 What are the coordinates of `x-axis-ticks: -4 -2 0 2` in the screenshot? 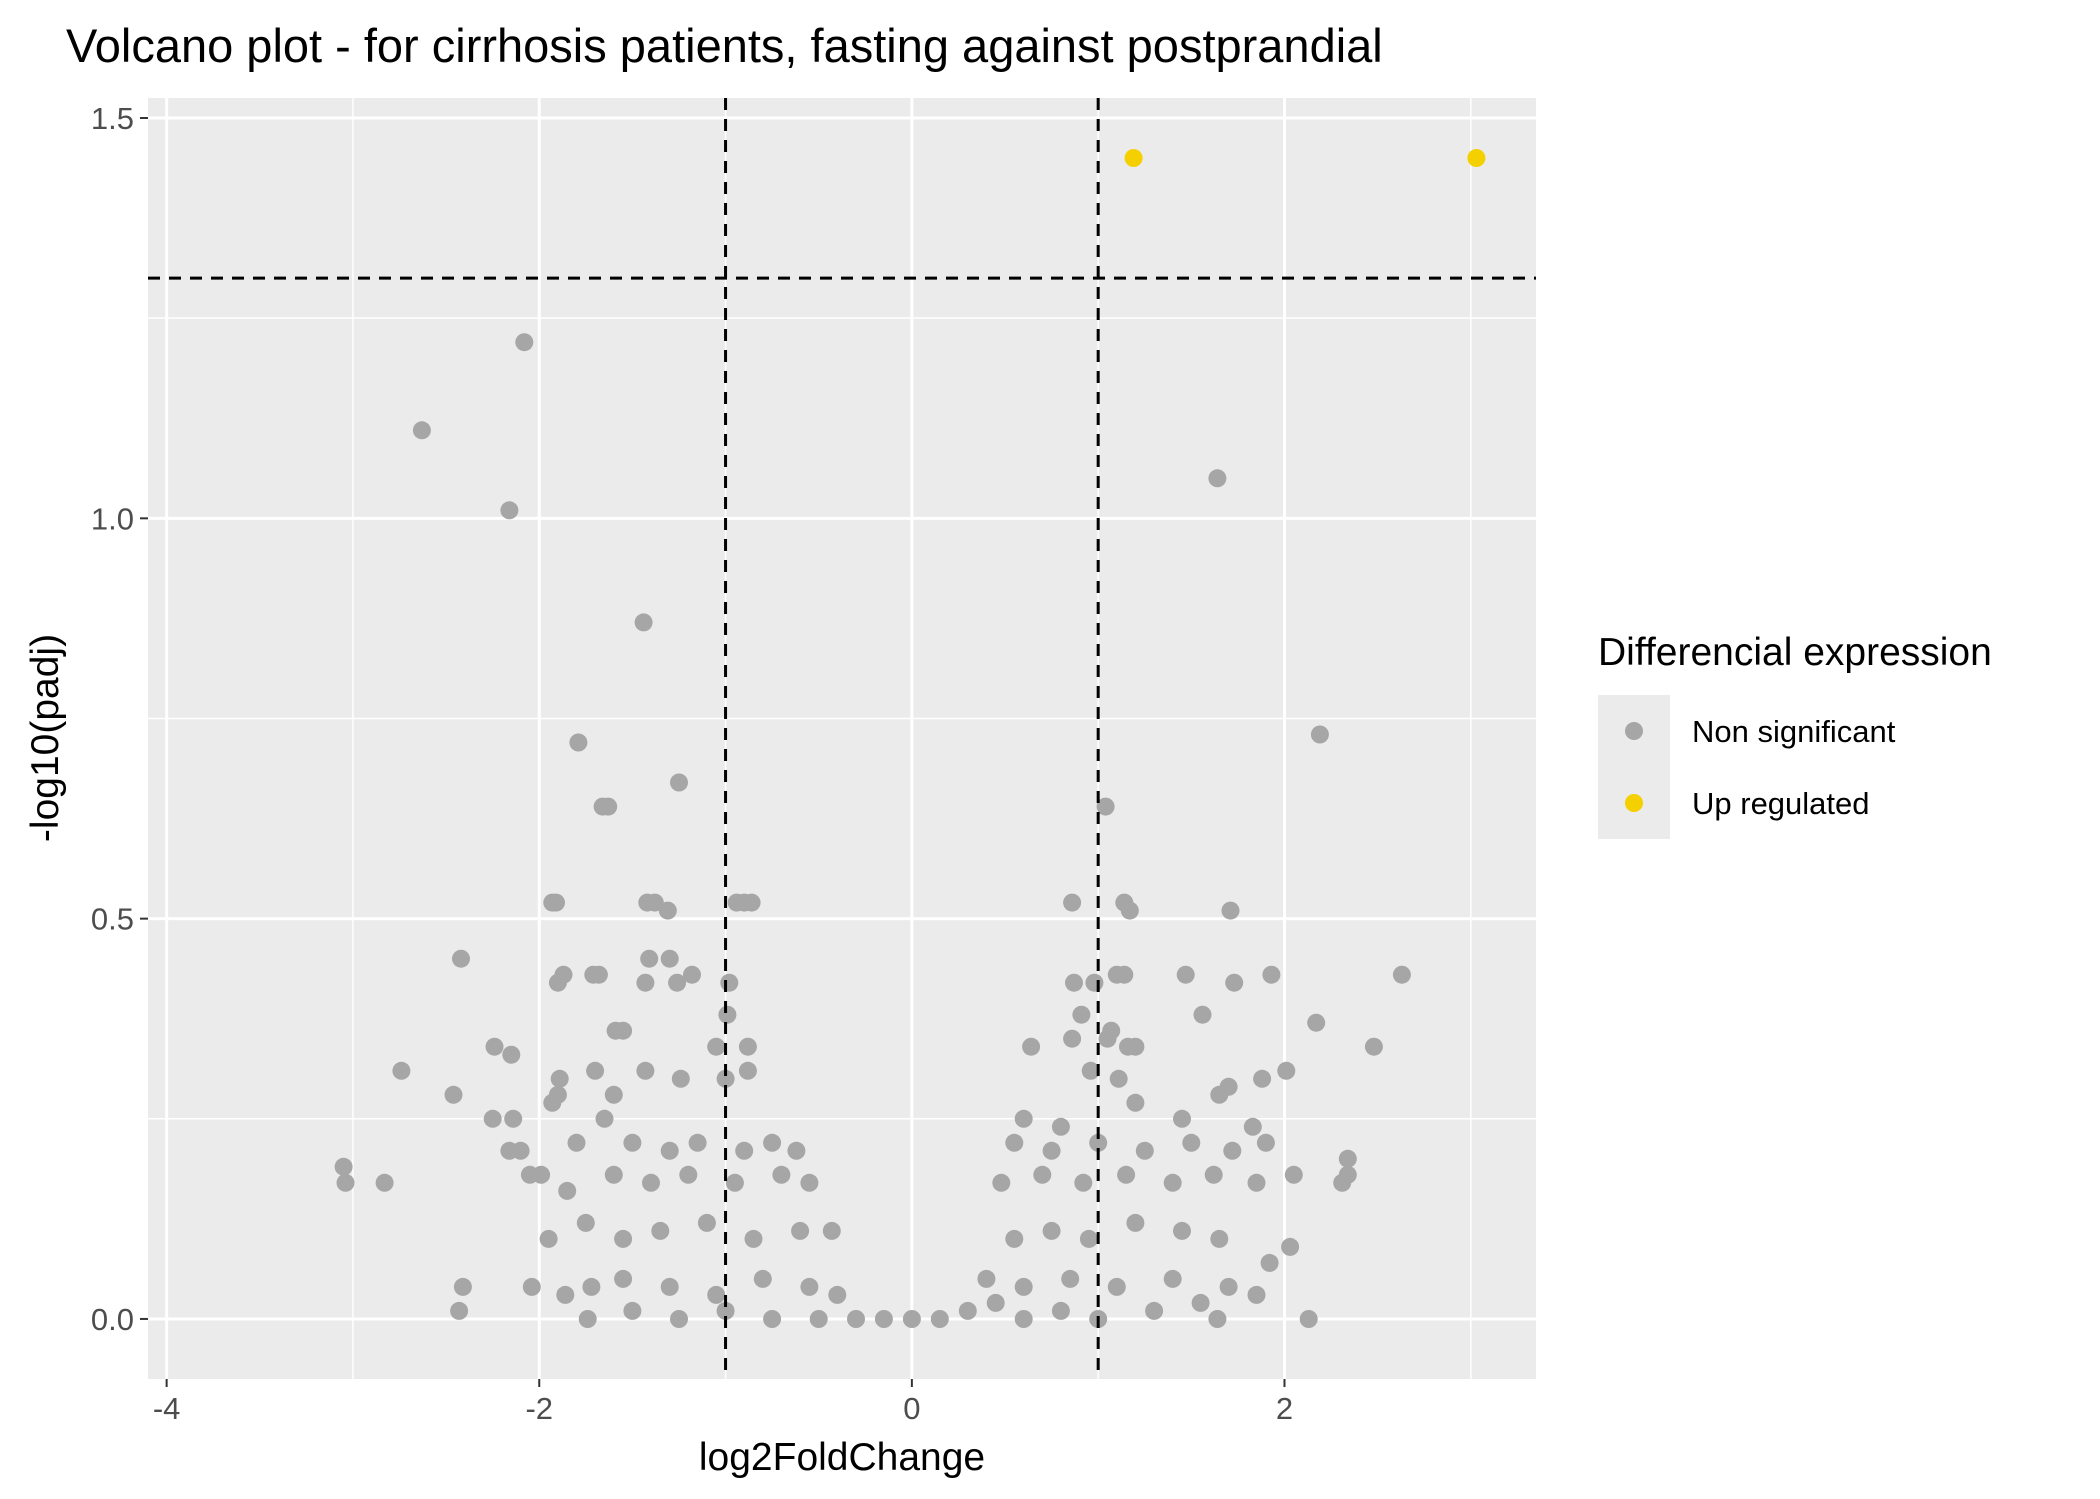 It's located at (723, 1402).